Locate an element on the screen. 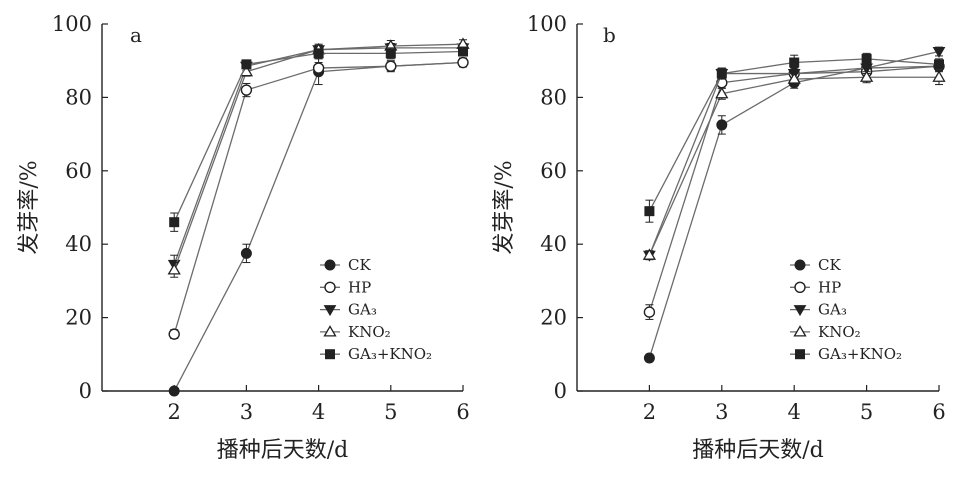 This screenshot has width=967, height=479. series-kno2 is located at coordinates (794, 165).